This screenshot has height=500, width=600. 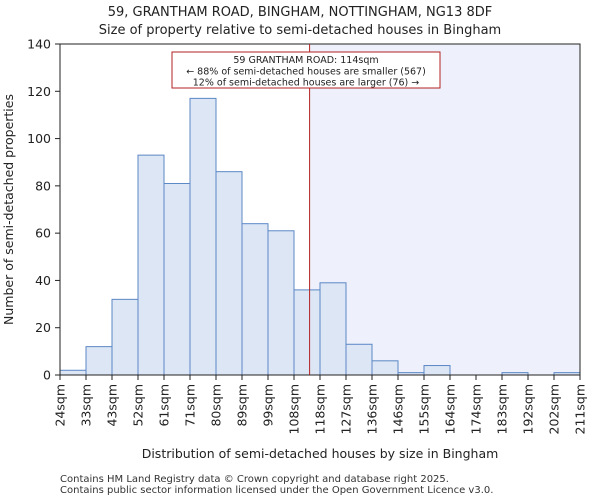 I want to click on annotation-frame, so click(x=306, y=70).